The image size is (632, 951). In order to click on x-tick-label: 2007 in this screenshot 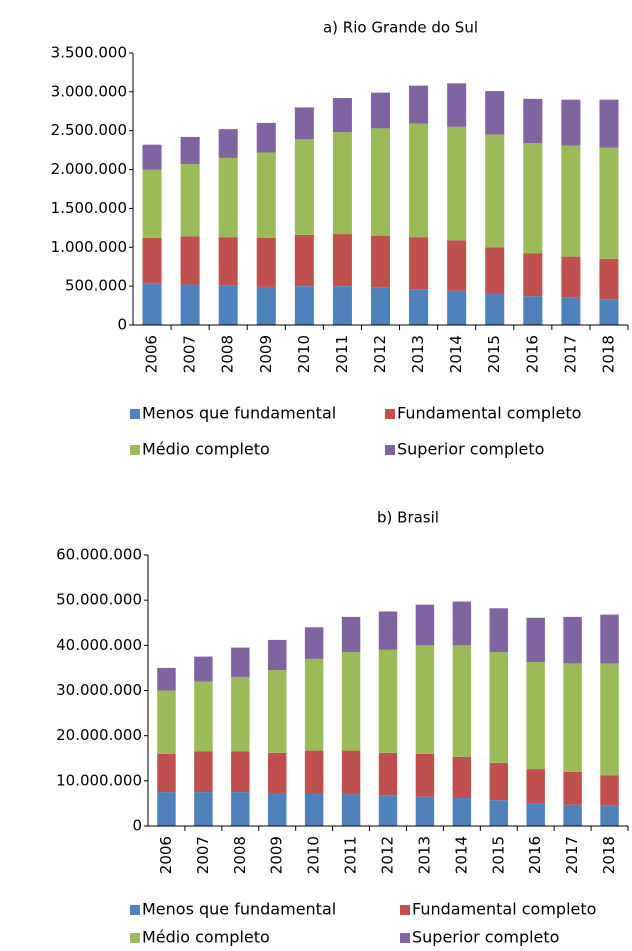, I will do `click(190, 354)`.